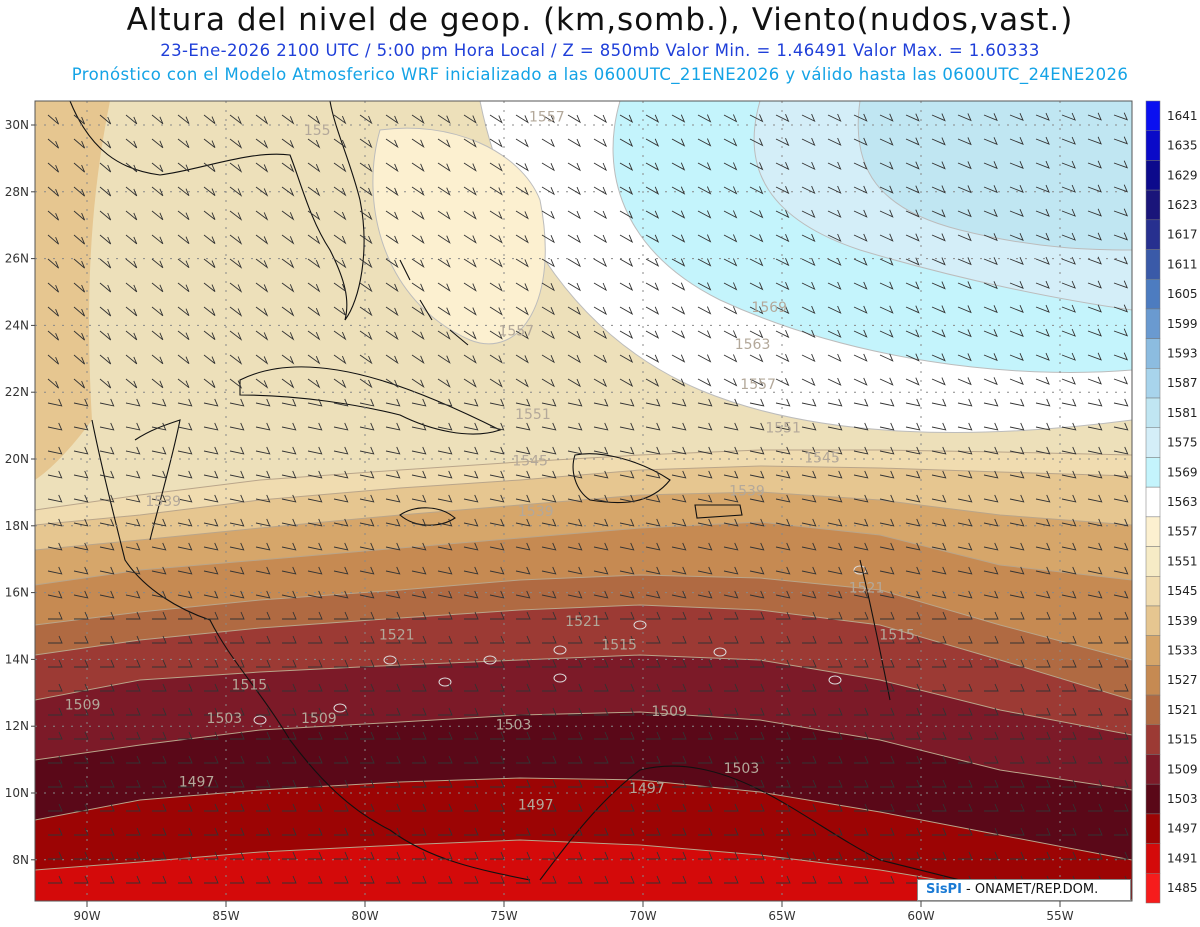 The width and height of the screenshot is (1200, 927). Describe the element at coordinates (317, 131) in the screenshot. I see `contour-label: 155` at that location.